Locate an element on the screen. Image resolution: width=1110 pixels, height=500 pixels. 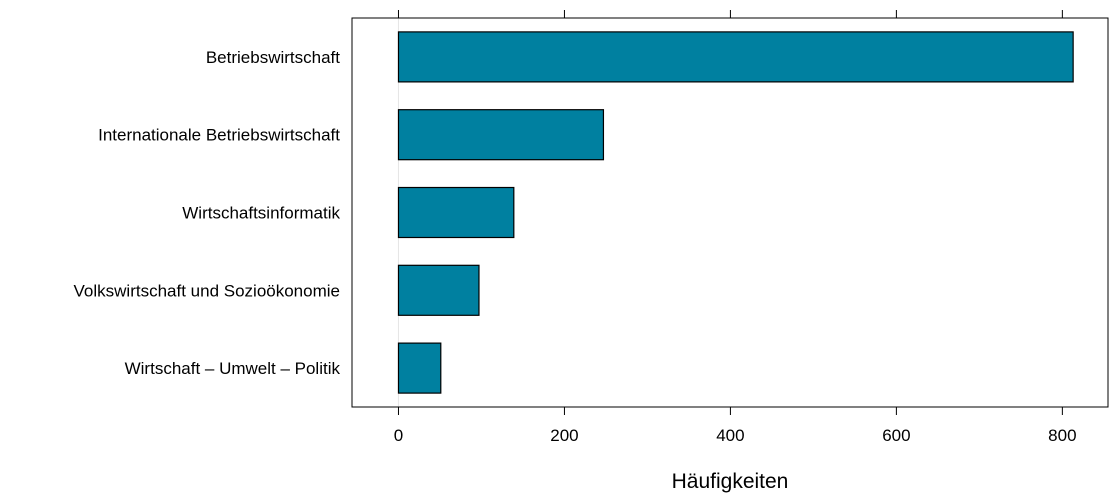
x-tick-label: 200 is located at coordinates (564, 435).